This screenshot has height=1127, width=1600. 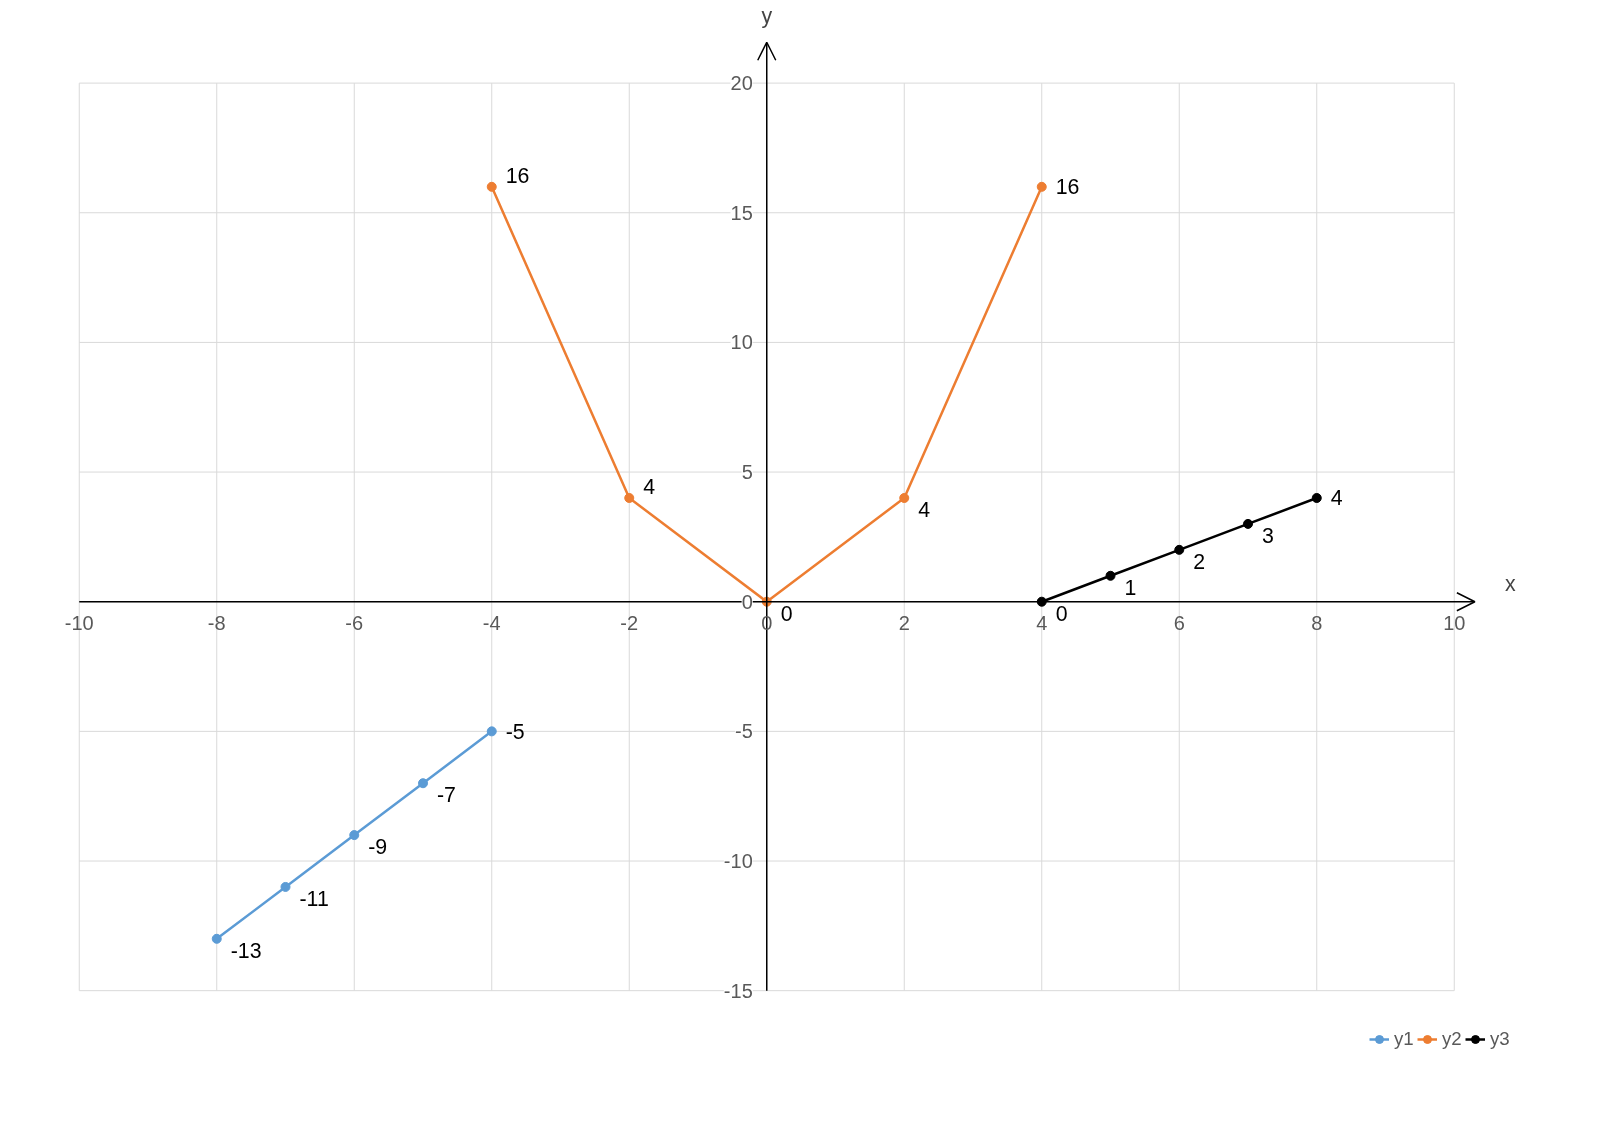 What do you see at coordinates (738, 861) in the screenshot?
I see `y-tick-label: -10` at bounding box center [738, 861].